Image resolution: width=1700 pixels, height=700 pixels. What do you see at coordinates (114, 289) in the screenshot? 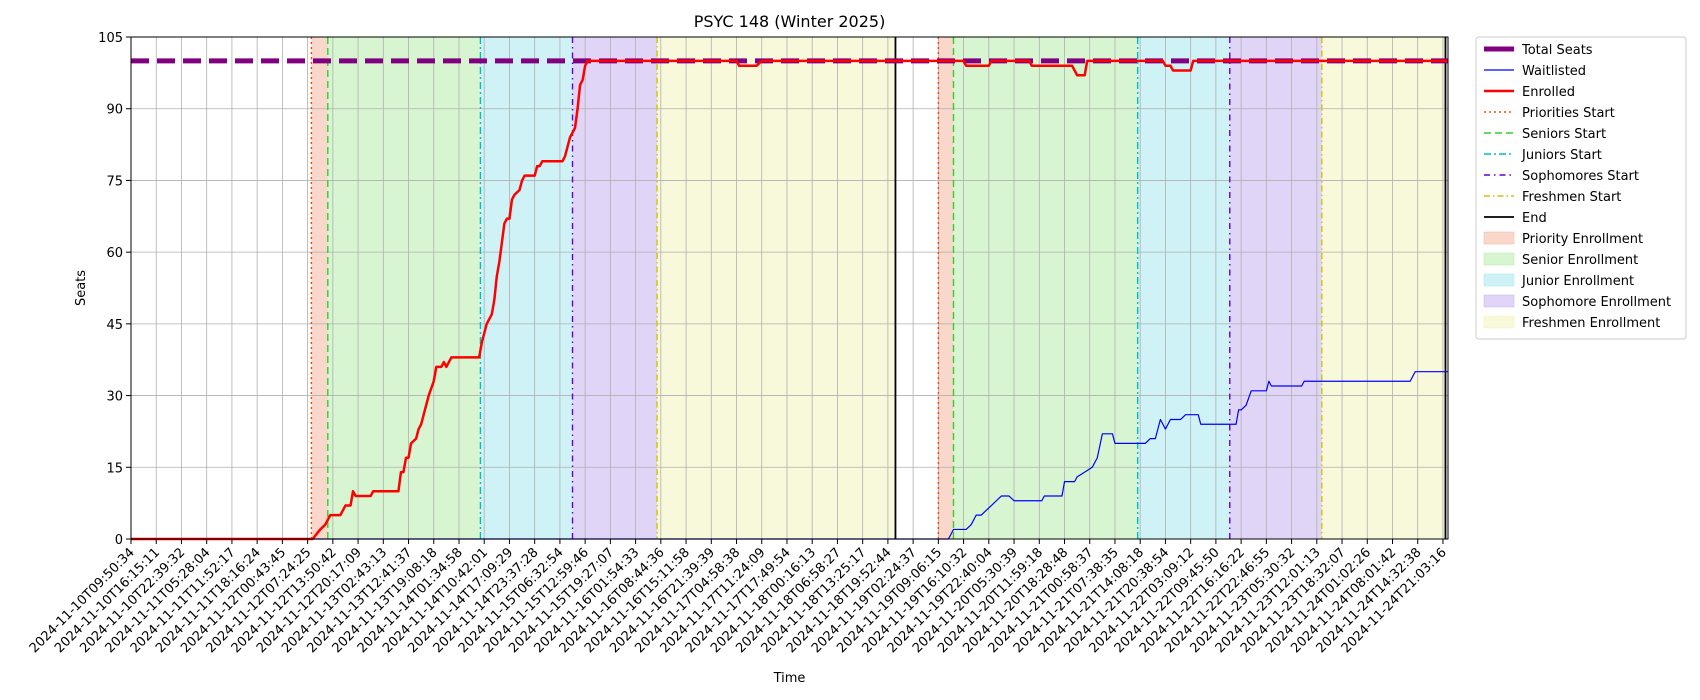
I see `y-axis-ticks: 0 15 30 45 60 75 90 105` at bounding box center [114, 289].